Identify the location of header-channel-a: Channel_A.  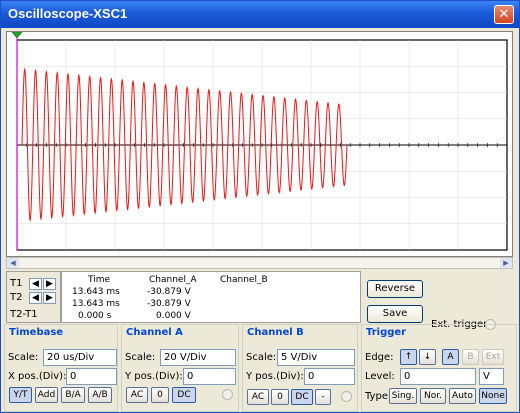
(173, 280).